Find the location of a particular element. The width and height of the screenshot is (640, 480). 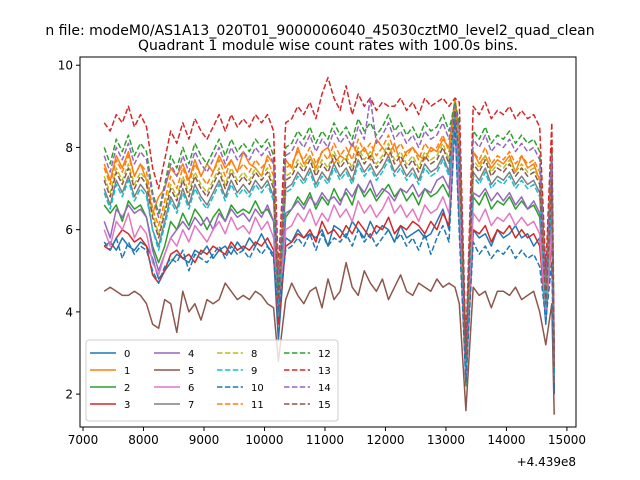

legend-label-12: 12 is located at coordinates (324, 354).